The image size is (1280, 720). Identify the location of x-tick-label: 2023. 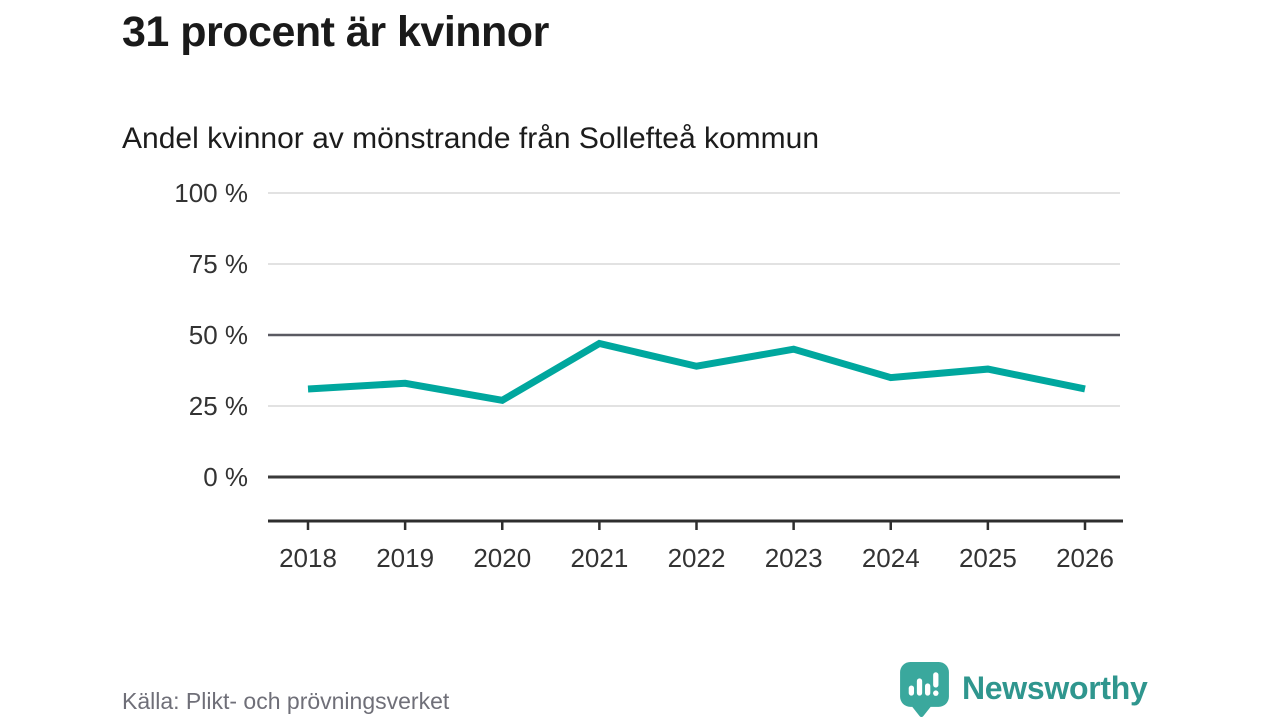
(794, 558).